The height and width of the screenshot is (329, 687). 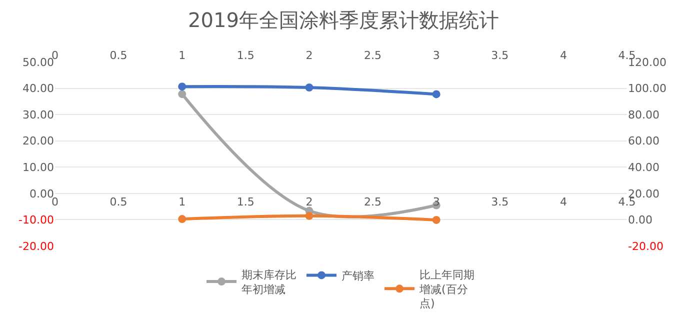 I want to click on chart-title: 2019年全国涂料季度累计数据统计, so click(x=343, y=20).